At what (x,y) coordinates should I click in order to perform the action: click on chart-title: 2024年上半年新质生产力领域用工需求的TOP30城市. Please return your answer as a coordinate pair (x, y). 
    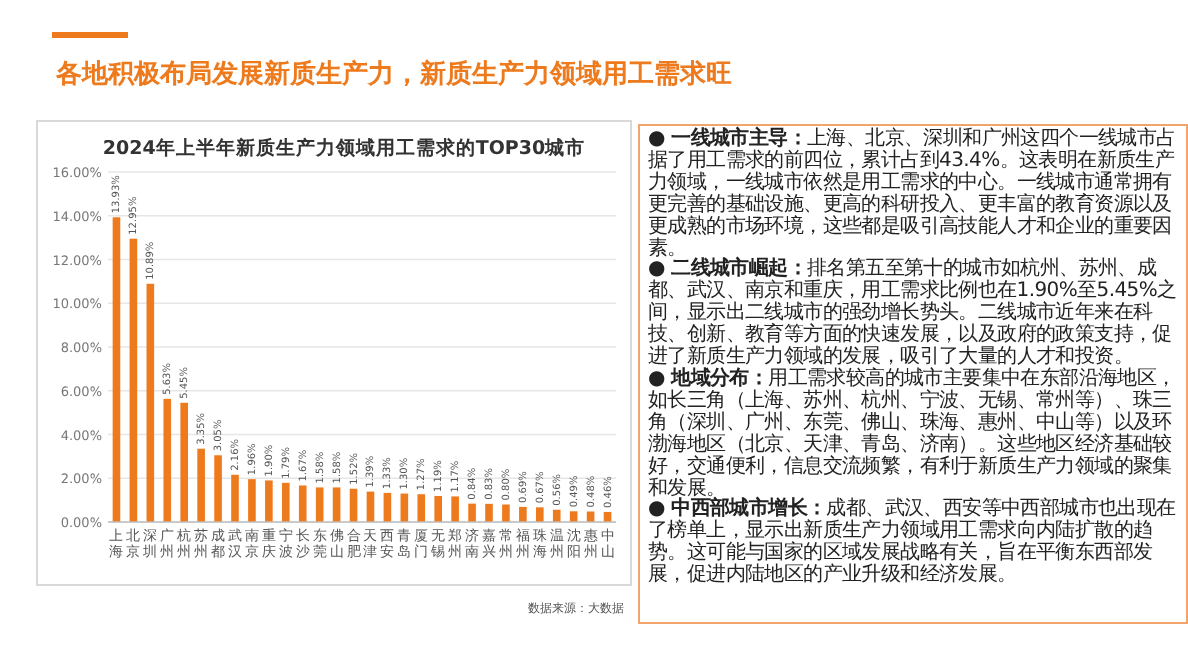
    Looking at the image, I should click on (344, 148).